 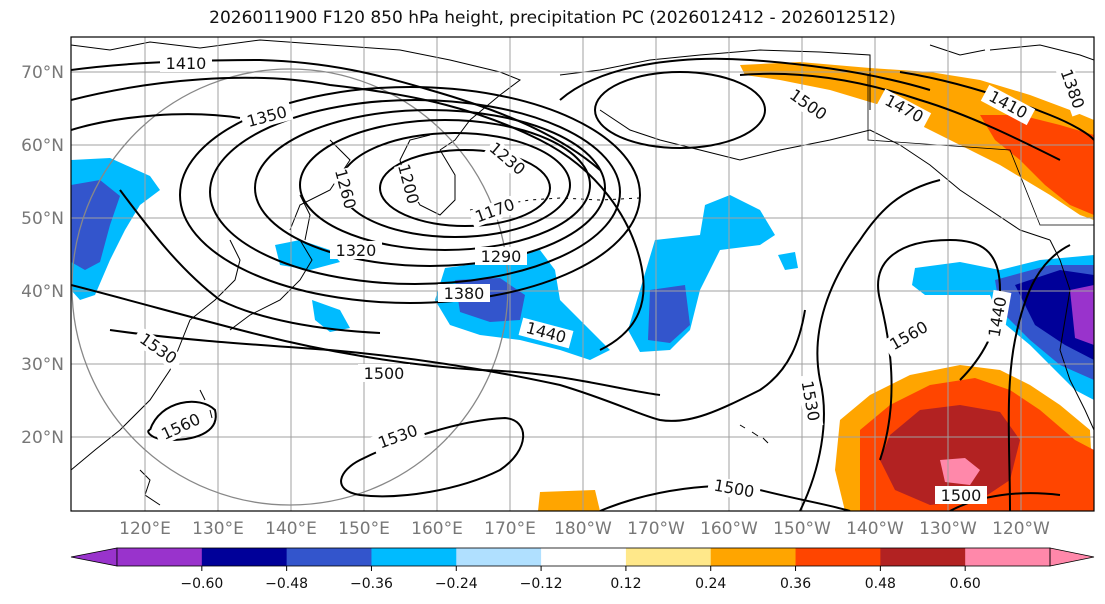 I want to click on contour-label: 1380, so click(x=464, y=293).